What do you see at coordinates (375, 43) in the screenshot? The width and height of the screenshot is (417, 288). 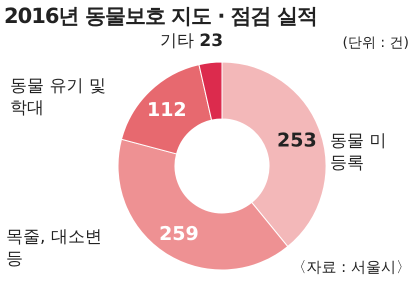 I see `subtitle: (단위 : 건)` at bounding box center [375, 43].